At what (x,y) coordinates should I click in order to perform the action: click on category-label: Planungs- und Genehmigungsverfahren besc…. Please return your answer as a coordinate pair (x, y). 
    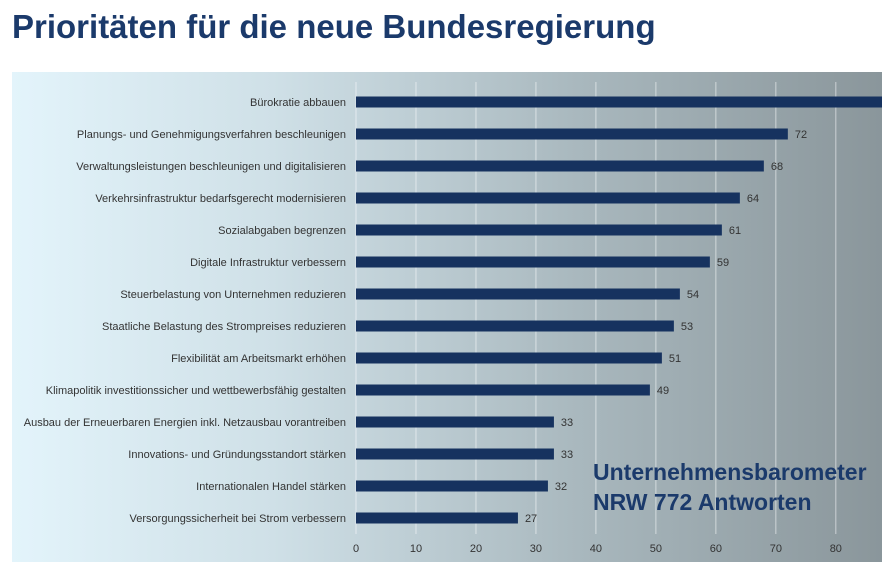
    Looking at the image, I should click on (211, 135).